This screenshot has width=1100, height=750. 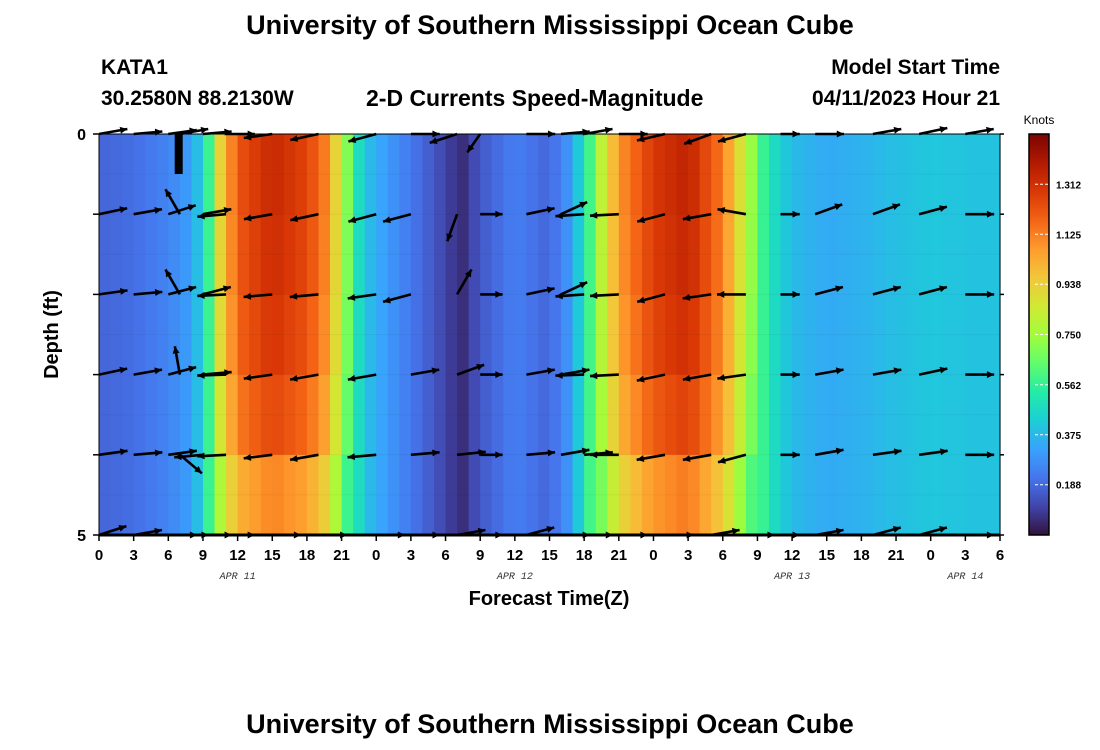 What do you see at coordinates (480, 555) in the screenshot?
I see `x-tick-label: 9` at bounding box center [480, 555].